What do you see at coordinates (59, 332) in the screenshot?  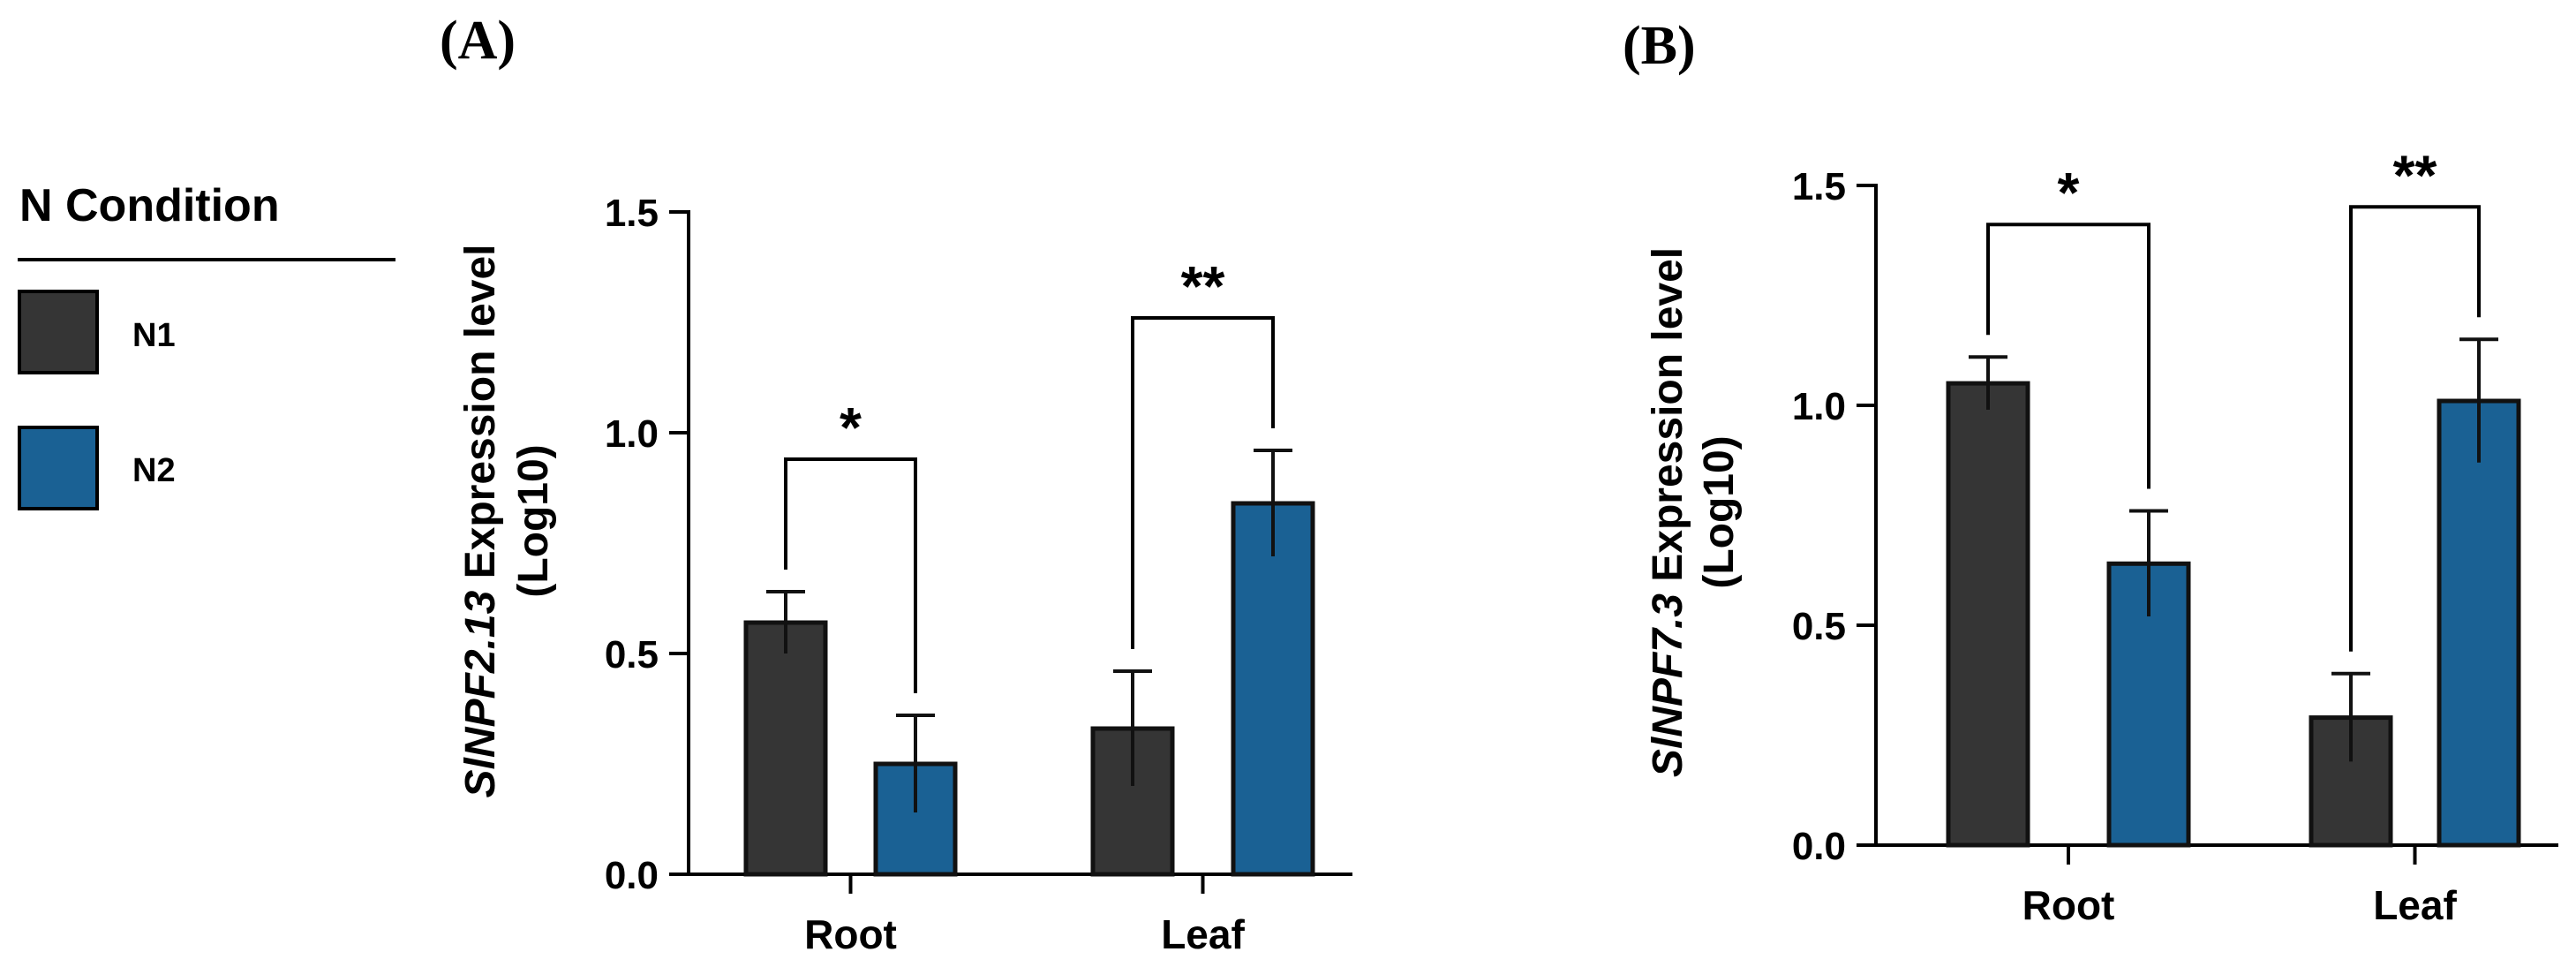 I see `legend-swatch-n1` at bounding box center [59, 332].